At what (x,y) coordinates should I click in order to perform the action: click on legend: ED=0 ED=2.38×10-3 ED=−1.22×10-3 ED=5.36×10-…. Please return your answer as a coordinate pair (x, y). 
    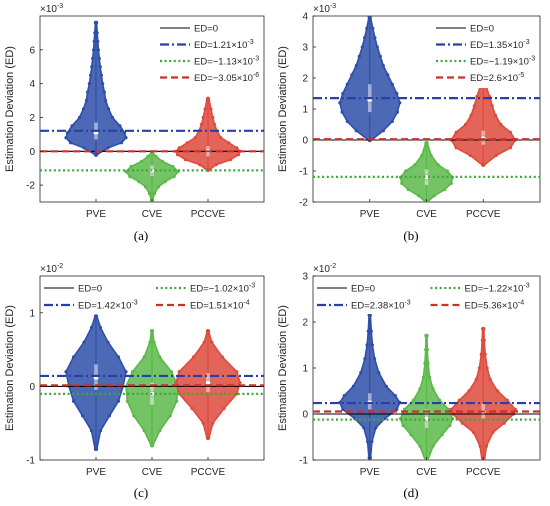
    Looking at the image, I should click on (426, 296).